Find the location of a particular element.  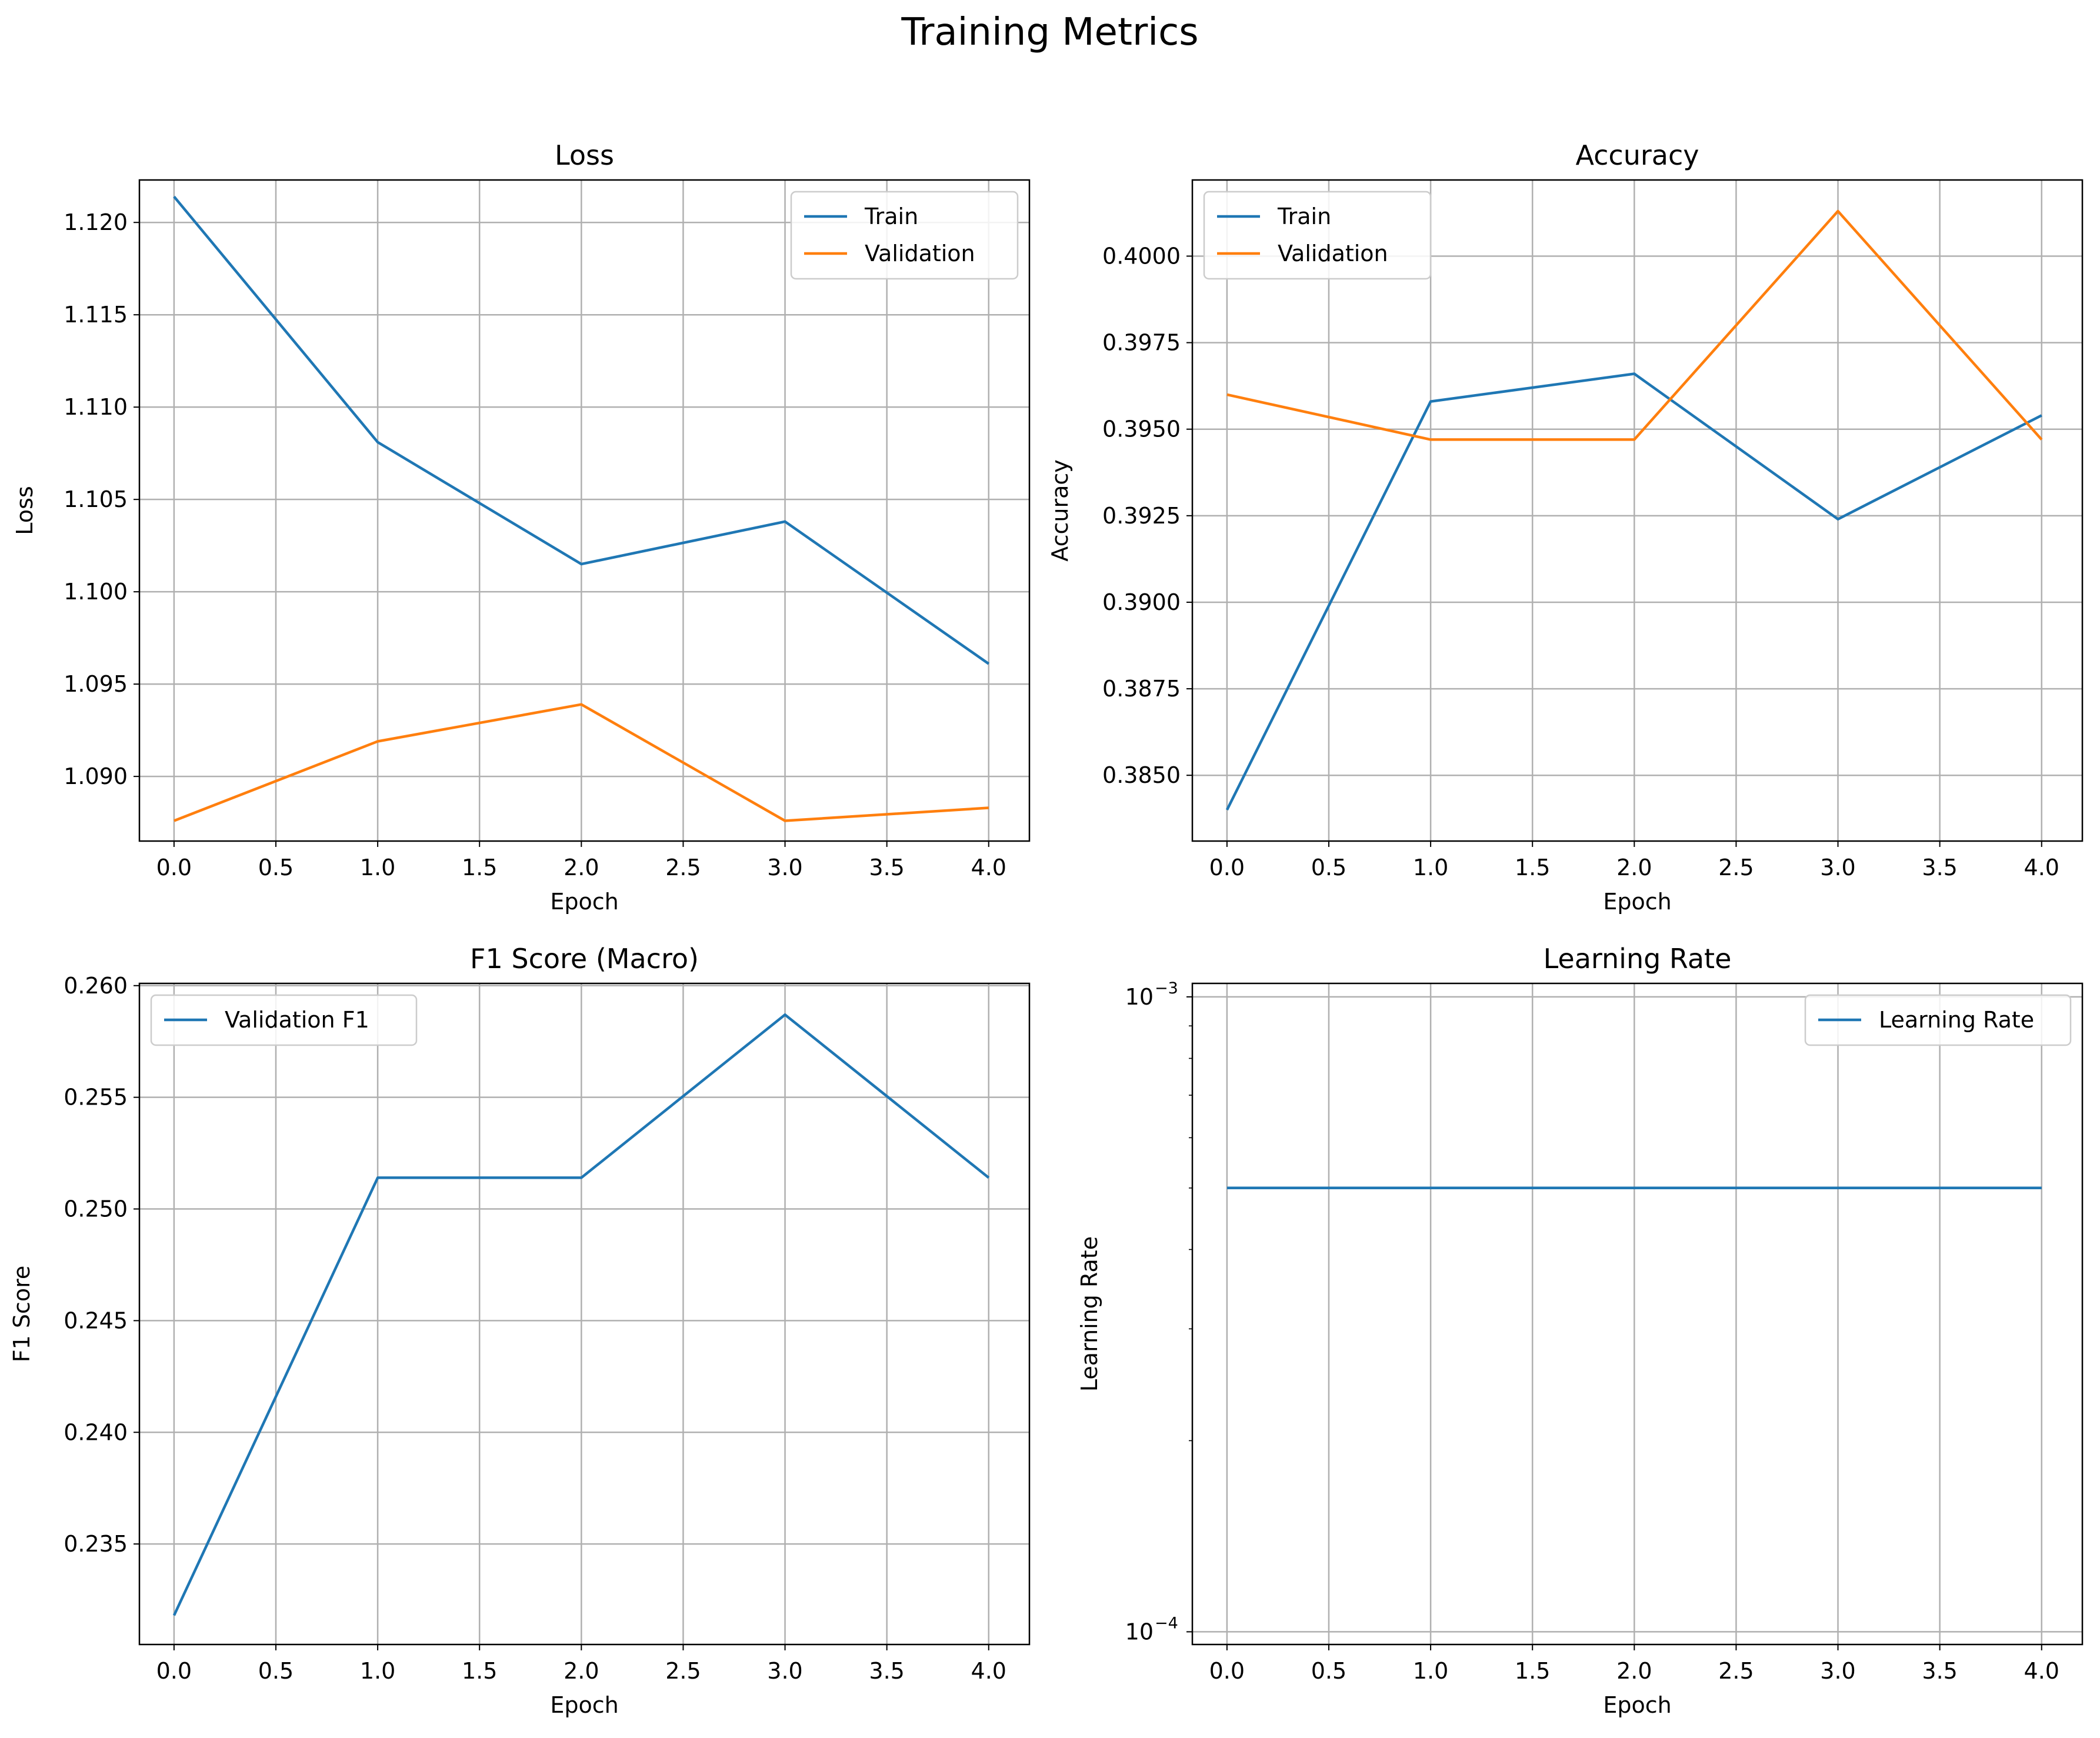

y-tick-label: 0.3950 is located at coordinates (1141, 429).